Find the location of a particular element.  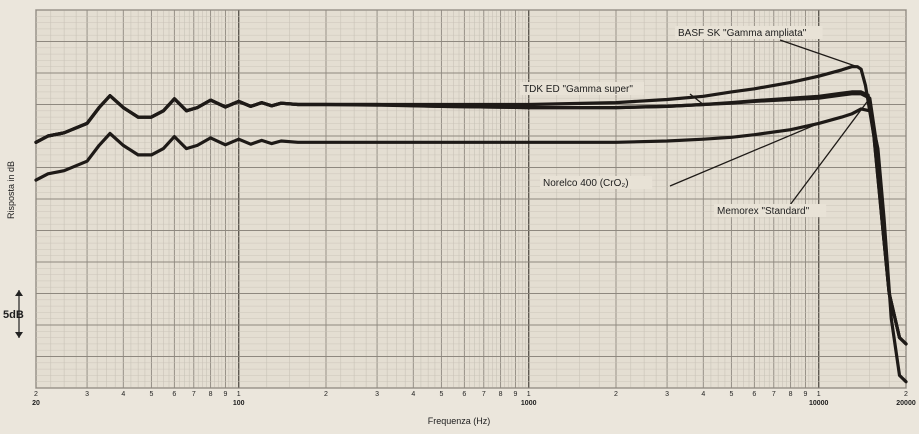

x-tick-label-3: 5 is located at coordinates (151, 394).